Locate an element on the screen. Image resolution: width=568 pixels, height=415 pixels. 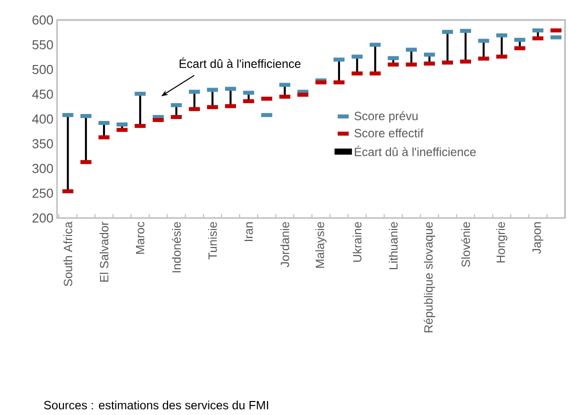
x-tick-label: Maroc is located at coordinates (140, 238).